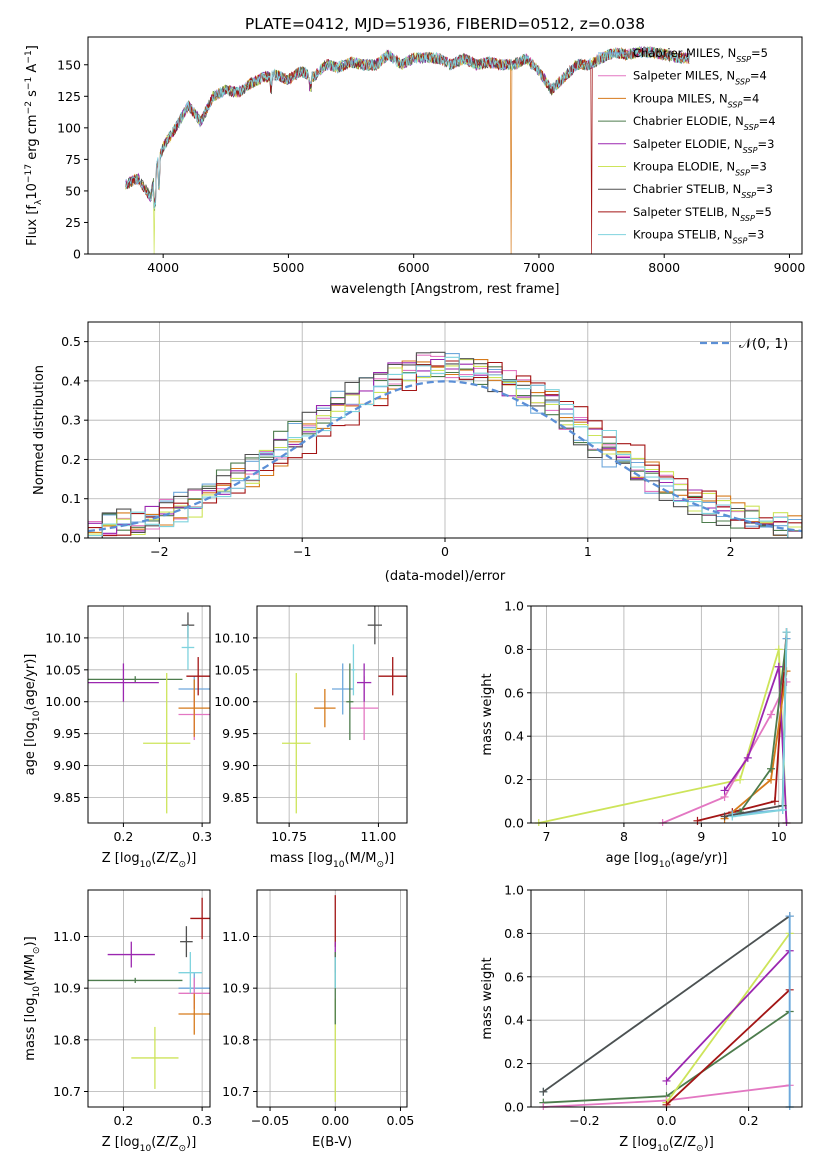 The image size is (819, 1170). I want to click on spectrum-line-c_miles, so click(407, 126).